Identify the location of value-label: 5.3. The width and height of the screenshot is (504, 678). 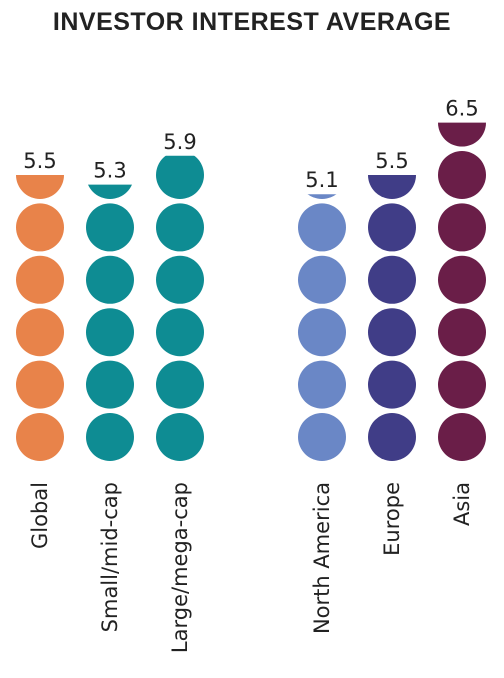
(109, 171).